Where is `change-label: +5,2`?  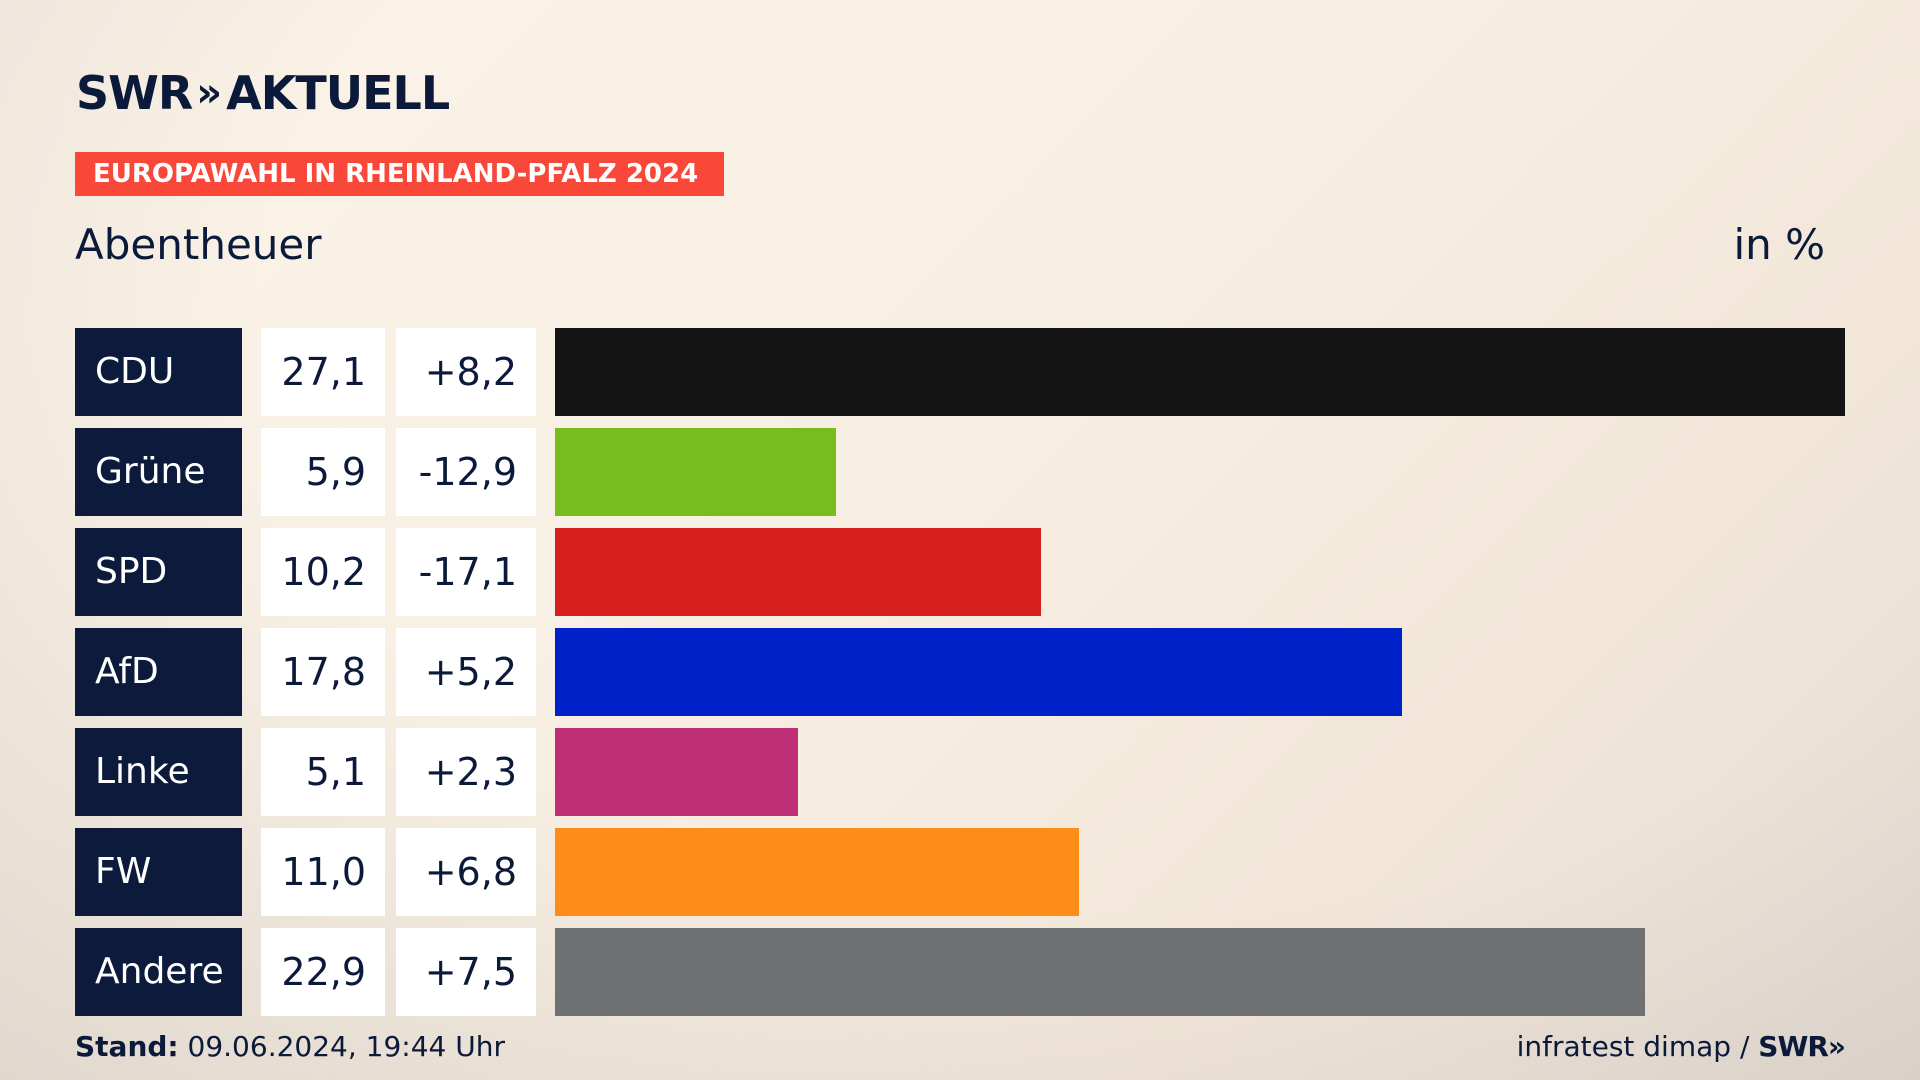 change-label: +5,2 is located at coordinates (466, 672).